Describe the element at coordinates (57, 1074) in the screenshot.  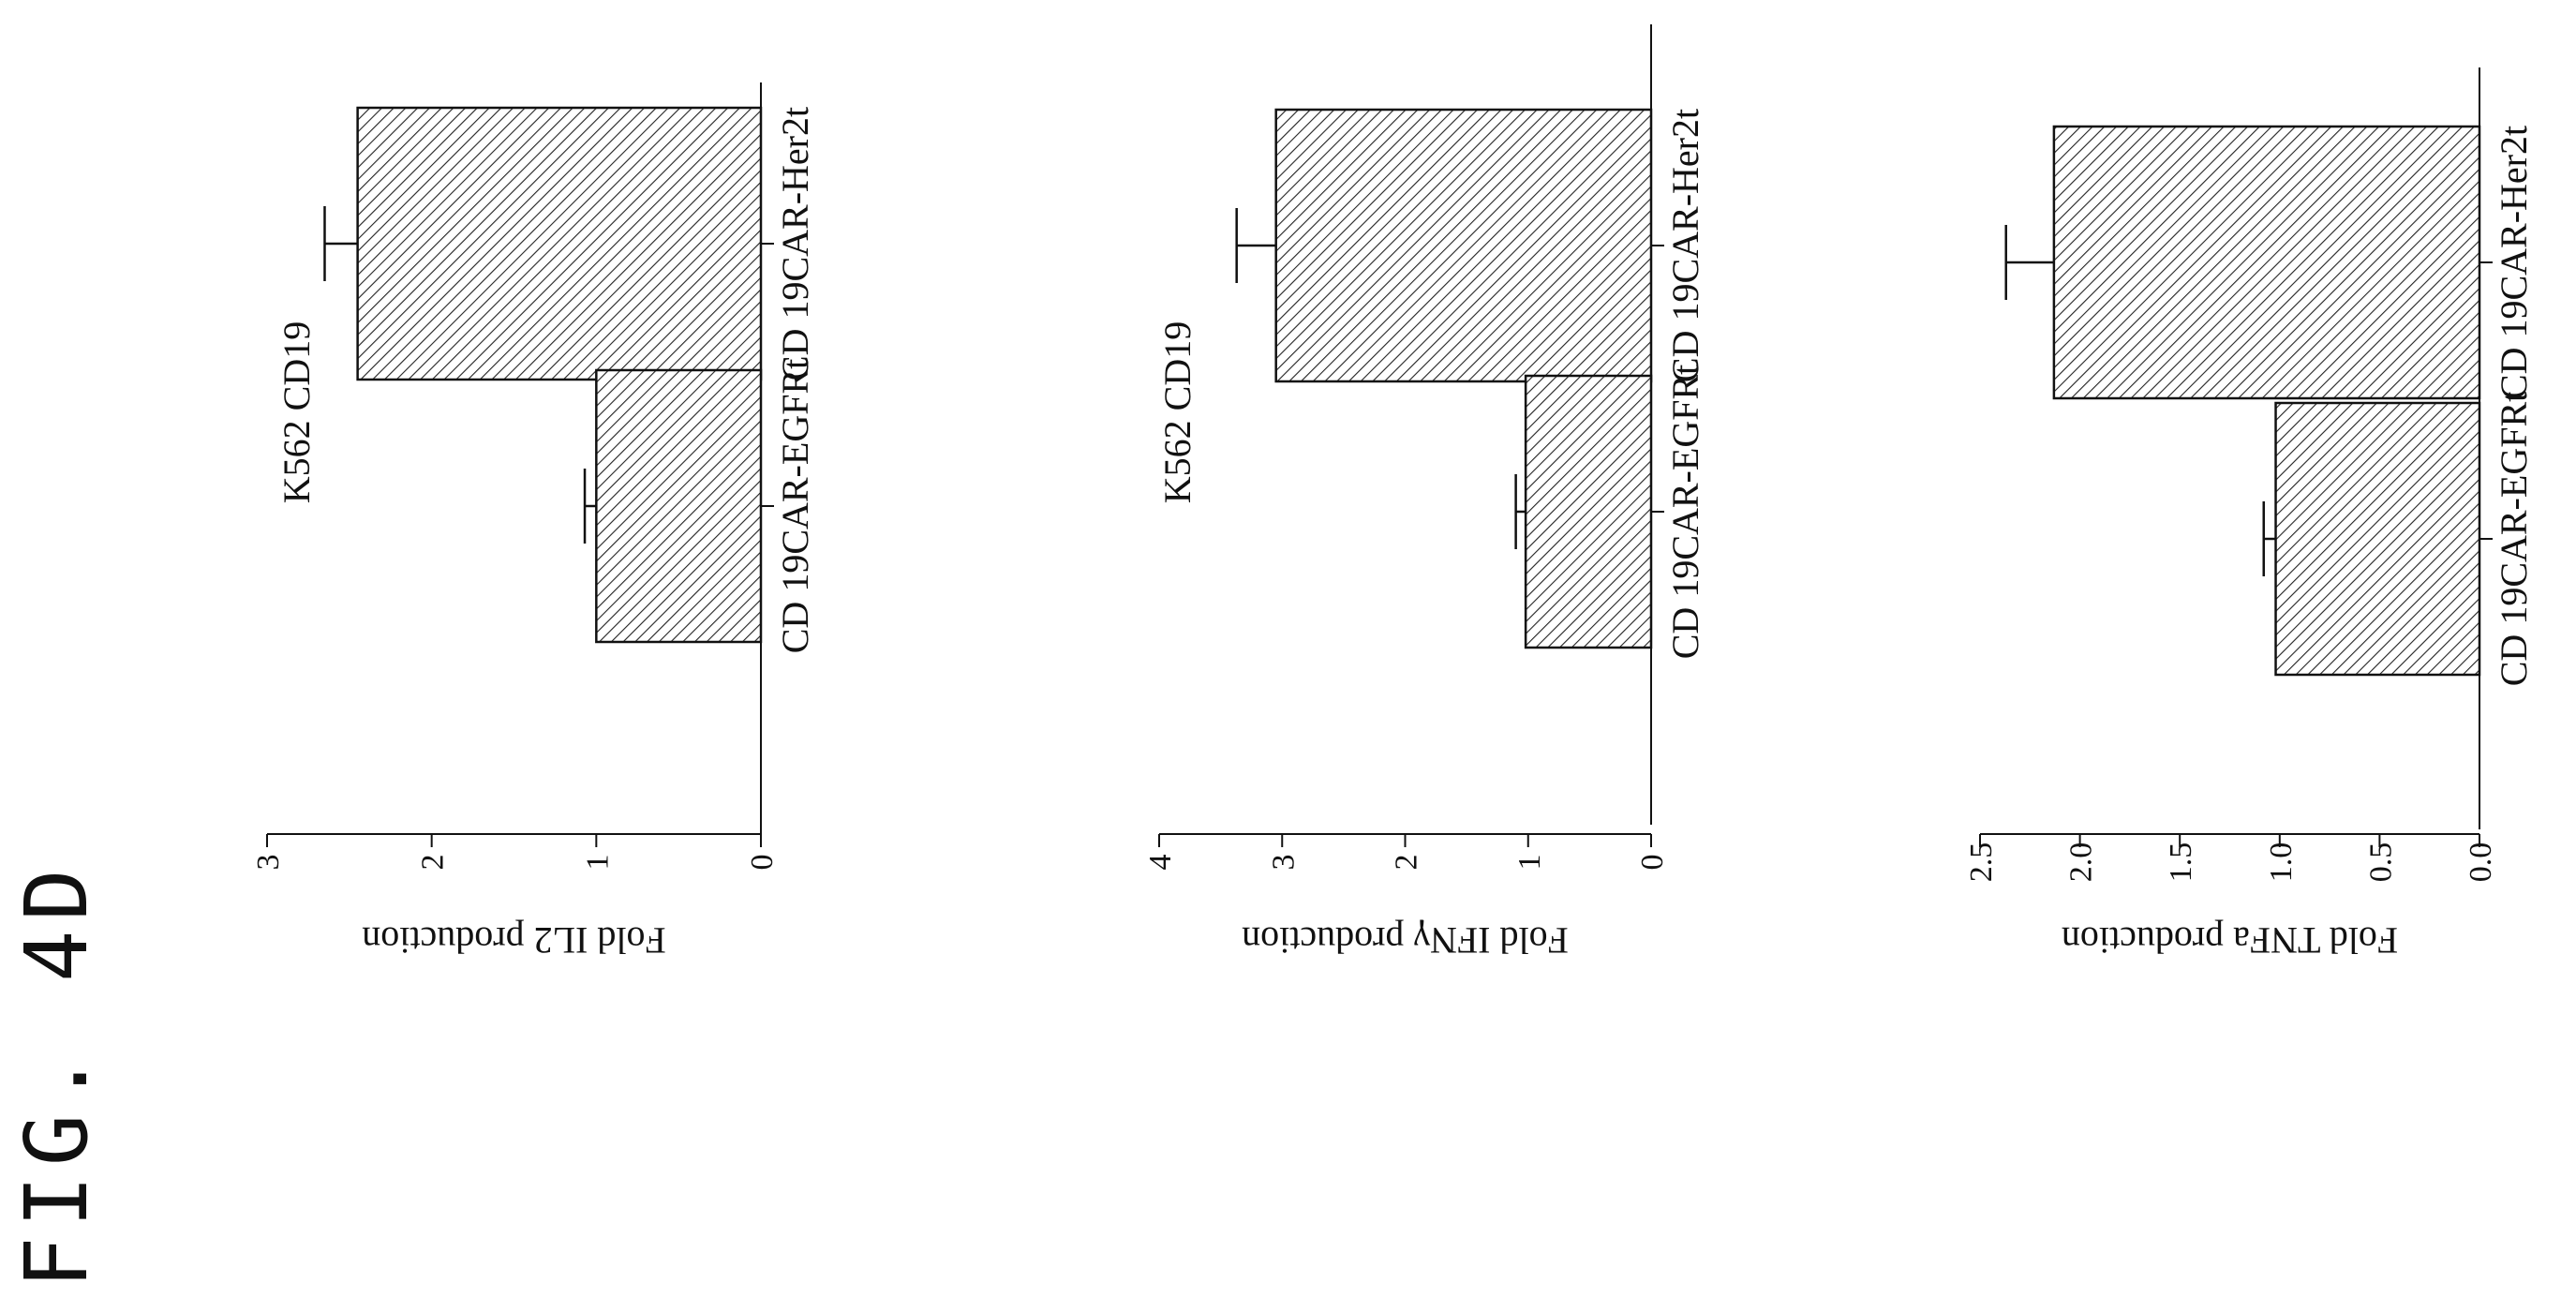
I see `figure-label: FIG. 4D` at that location.